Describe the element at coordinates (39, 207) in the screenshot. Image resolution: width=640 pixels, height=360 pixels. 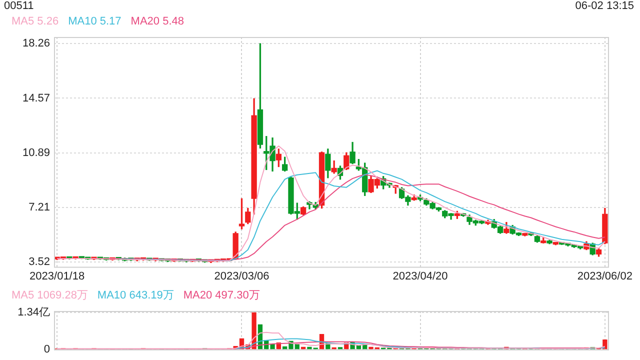
I see `y-tick-label: 7.21` at that location.